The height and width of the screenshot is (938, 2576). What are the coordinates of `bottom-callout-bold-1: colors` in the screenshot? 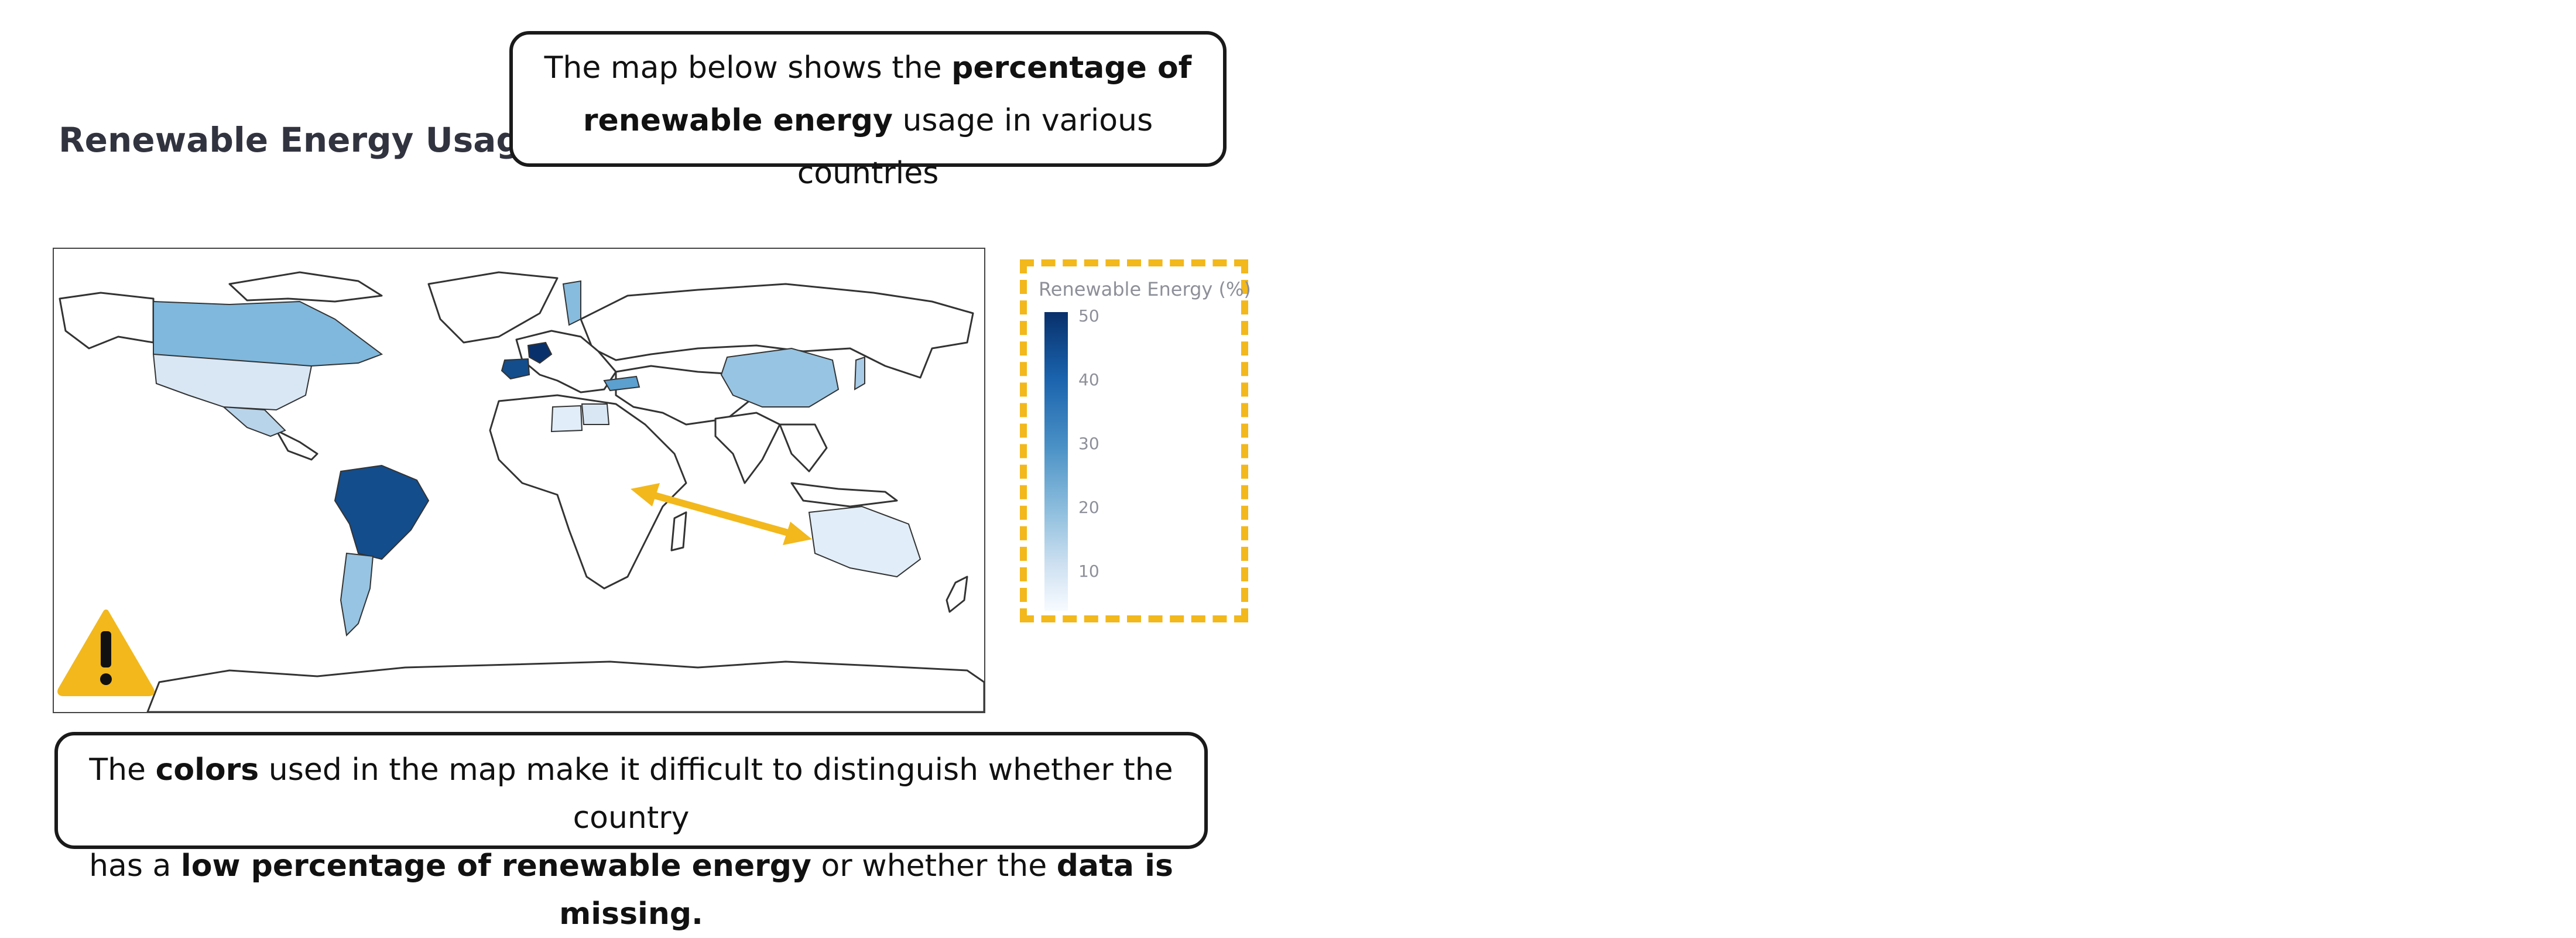 It's located at (207, 770).